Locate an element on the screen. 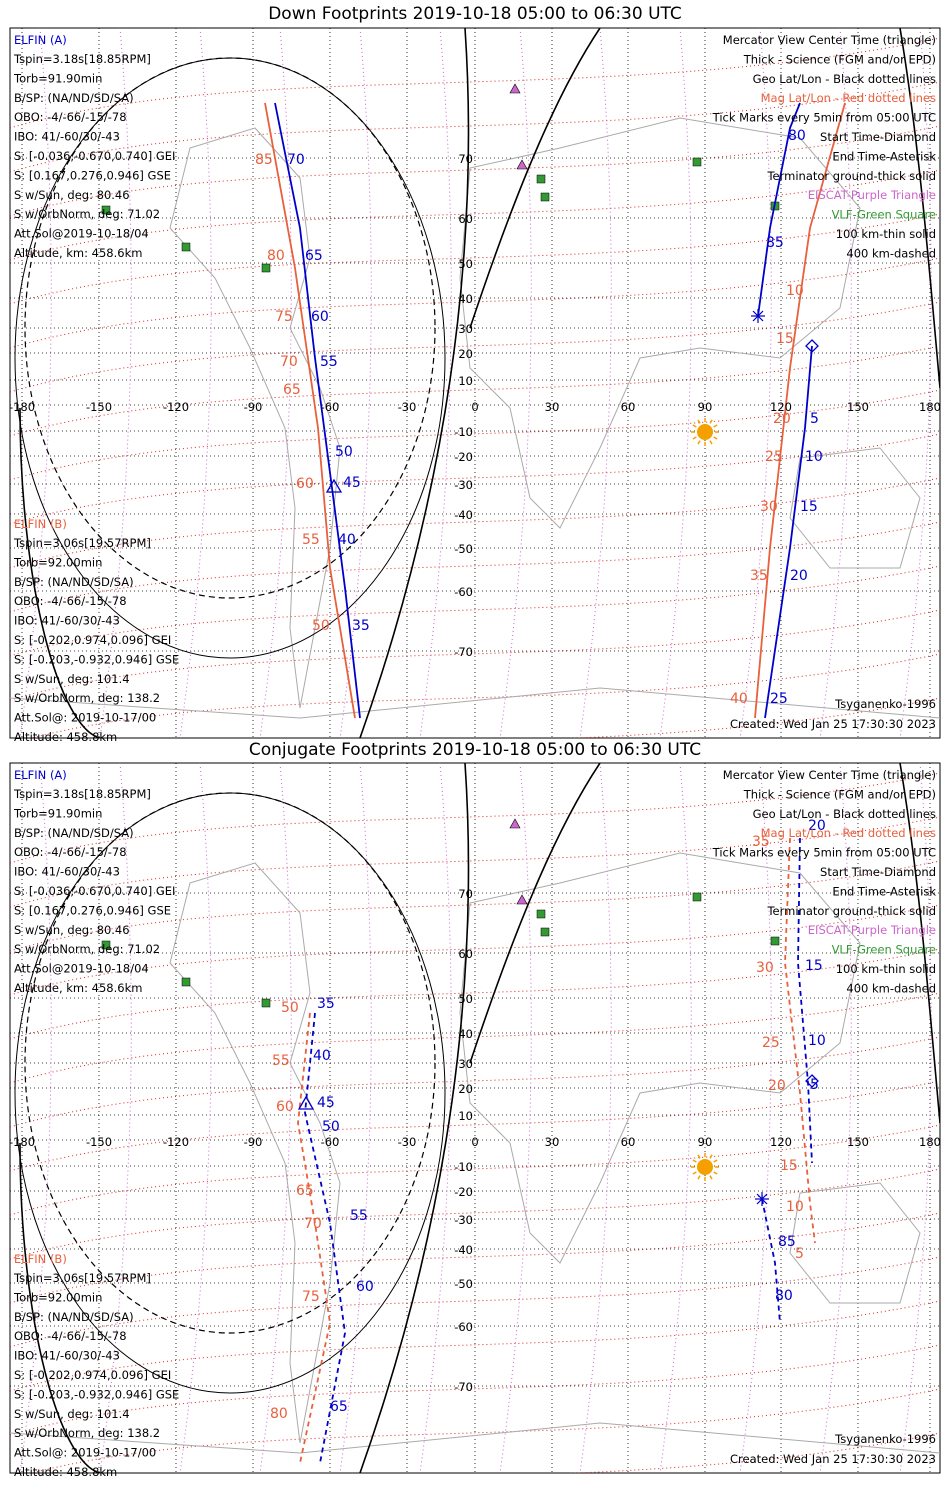 Image resolution: width=950 pixels, height=1500 pixels. legend-entry: Start Time-Diamond is located at coordinates (878, 872).